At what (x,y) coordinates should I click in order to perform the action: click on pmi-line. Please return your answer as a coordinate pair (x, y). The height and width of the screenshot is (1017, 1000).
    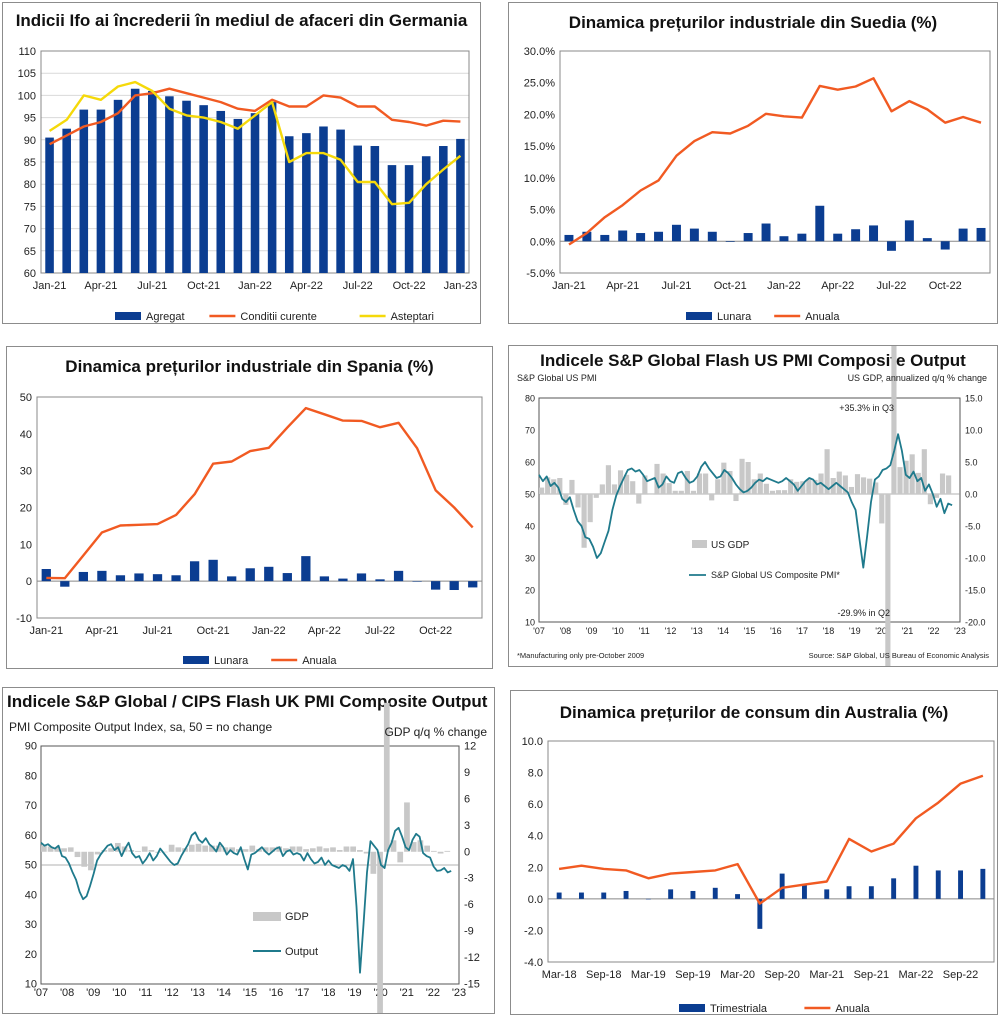
    Looking at the image, I should click on (246, 900).